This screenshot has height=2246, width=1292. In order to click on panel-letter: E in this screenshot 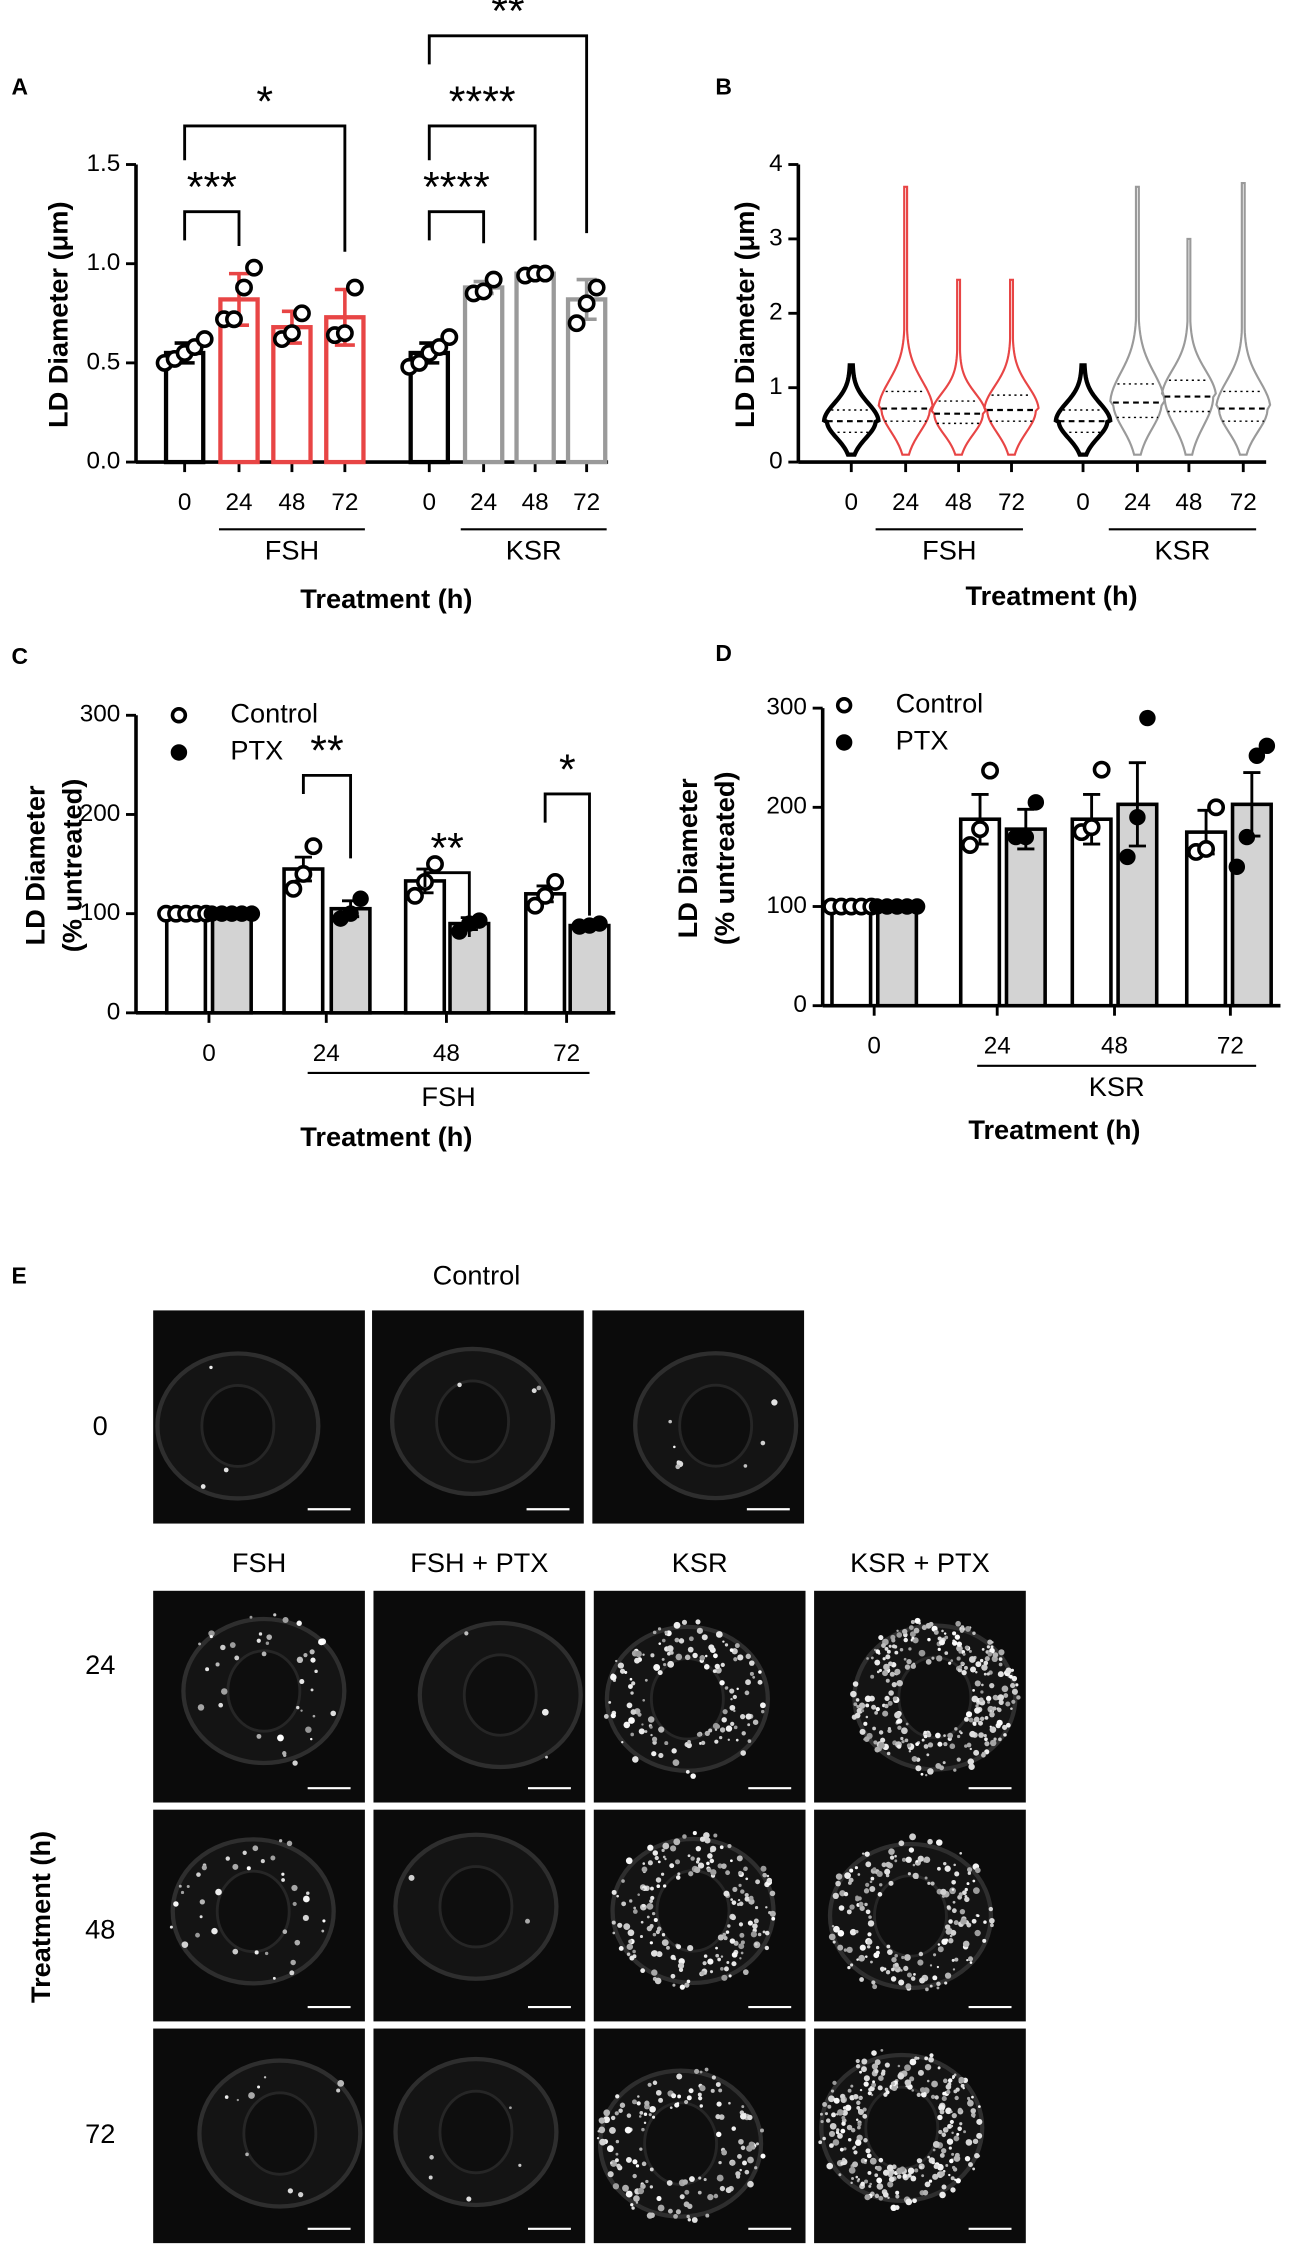, I will do `click(19, 1276)`.